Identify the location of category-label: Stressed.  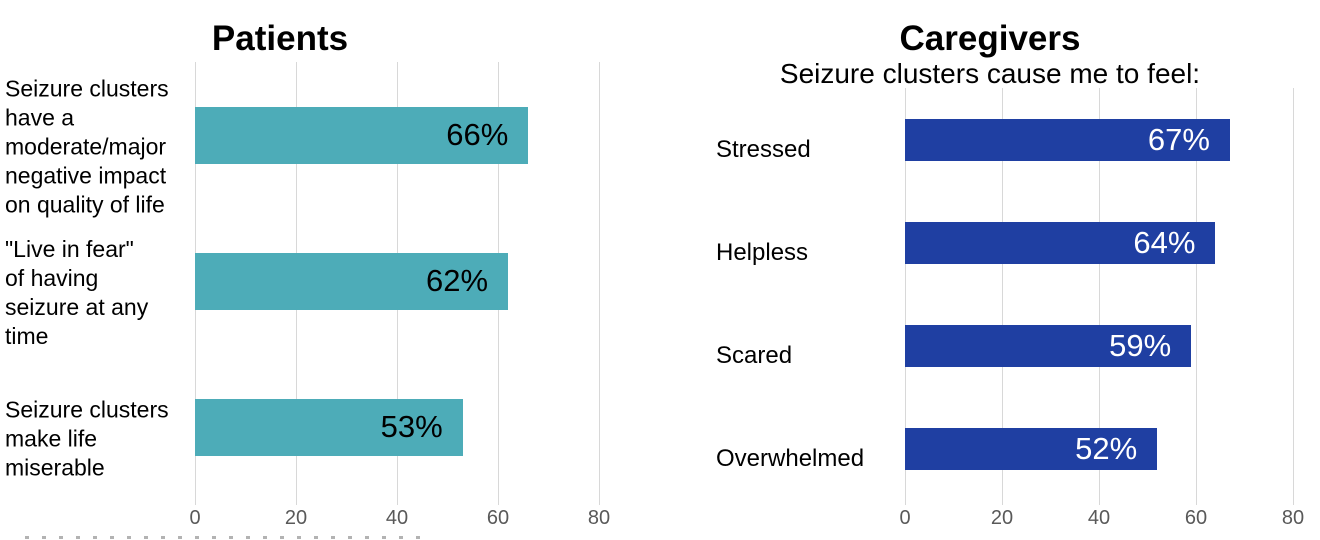
(763, 149).